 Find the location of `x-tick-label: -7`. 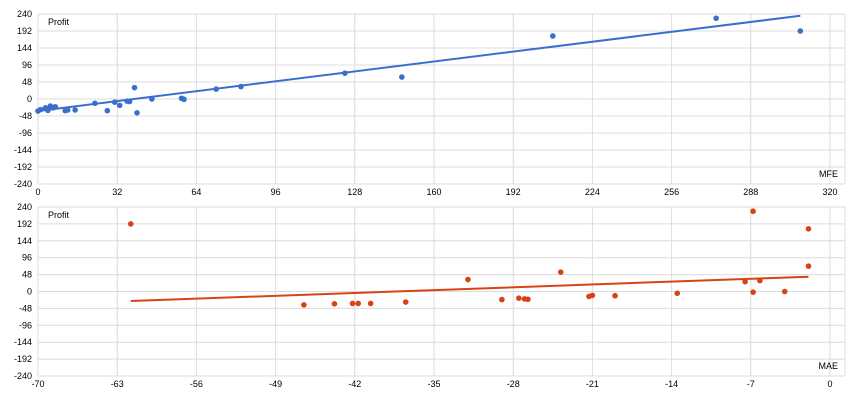

x-tick-label: -7 is located at coordinates (751, 384).